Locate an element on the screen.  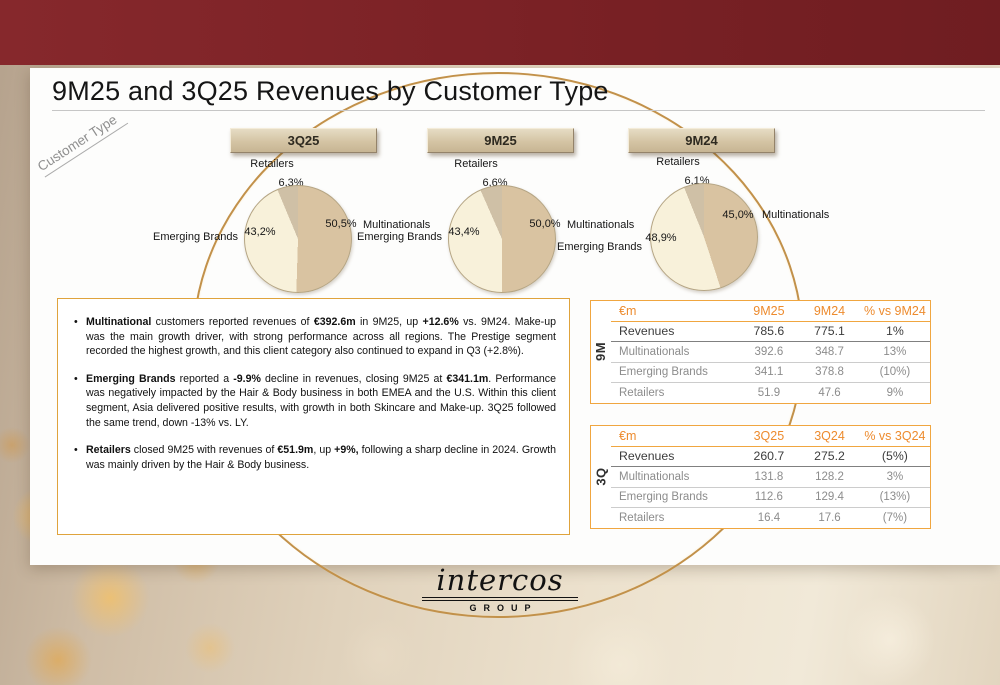
slide-title: 9M25 and 3Q25 Revenues by Customer Type is located at coordinates (330, 91).